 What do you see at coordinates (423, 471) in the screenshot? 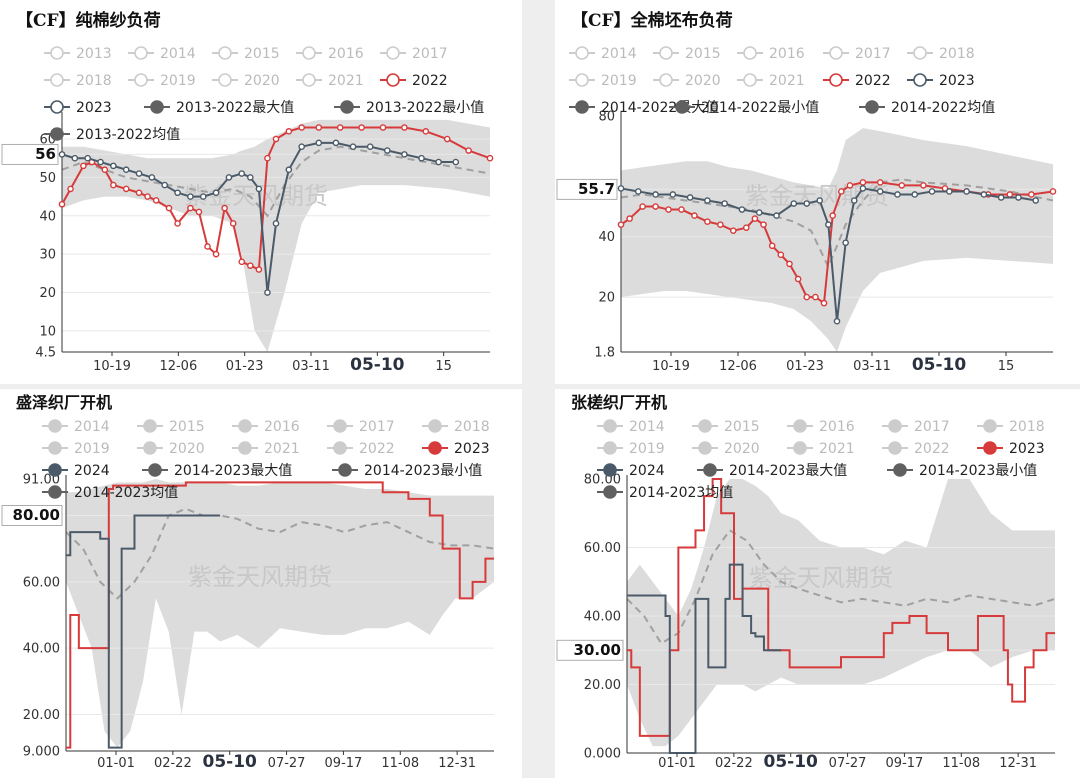
I see `legend-label: 2014-2023最小值` at bounding box center [423, 471].